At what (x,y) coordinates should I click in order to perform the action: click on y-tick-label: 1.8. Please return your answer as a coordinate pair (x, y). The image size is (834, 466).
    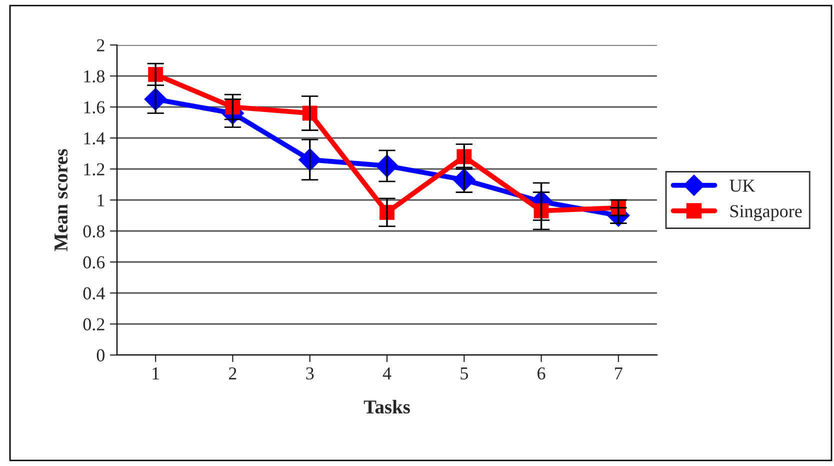
    Looking at the image, I should click on (94, 76).